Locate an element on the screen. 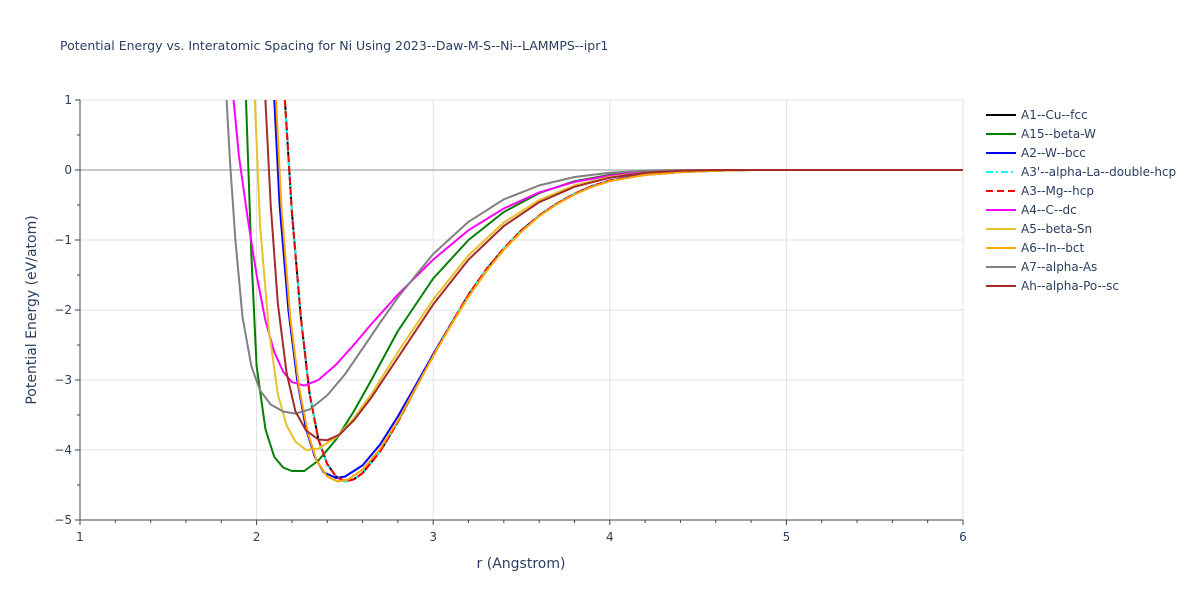 The width and height of the screenshot is (1200, 600). y-tick-label: −2 is located at coordinates (63, 310).